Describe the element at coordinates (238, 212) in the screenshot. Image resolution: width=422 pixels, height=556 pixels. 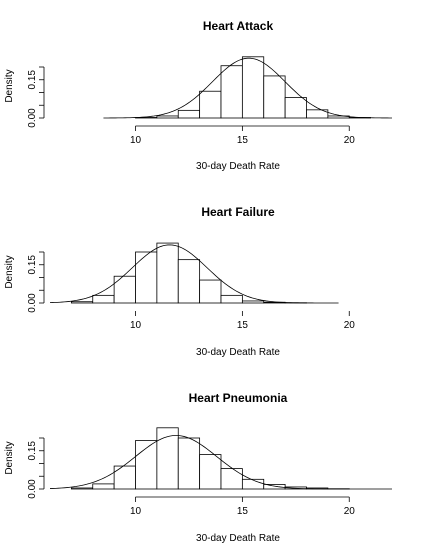
I see `chart-title: Heart Failure` at that location.